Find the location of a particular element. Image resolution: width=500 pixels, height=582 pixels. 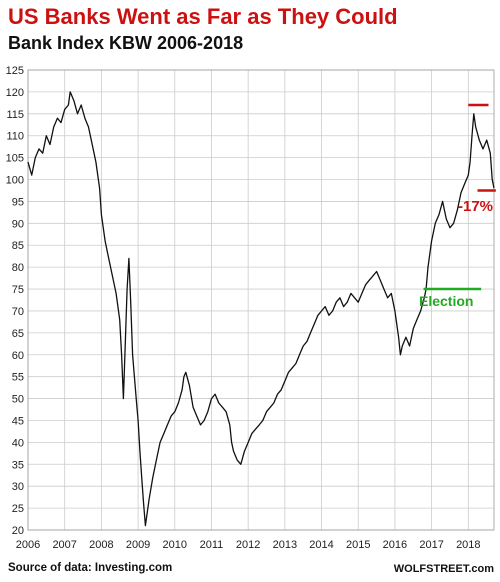

y-tick-label: 80 is located at coordinates (18, 268).